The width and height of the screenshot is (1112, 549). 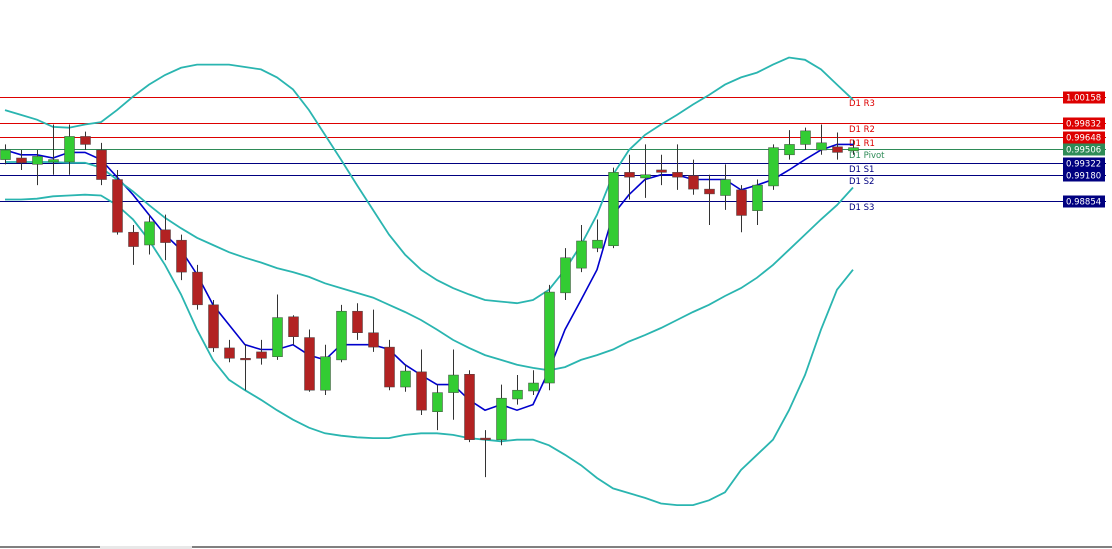 I want to click on pivot-level-name: D1 R3, so click(x=862, y=104).